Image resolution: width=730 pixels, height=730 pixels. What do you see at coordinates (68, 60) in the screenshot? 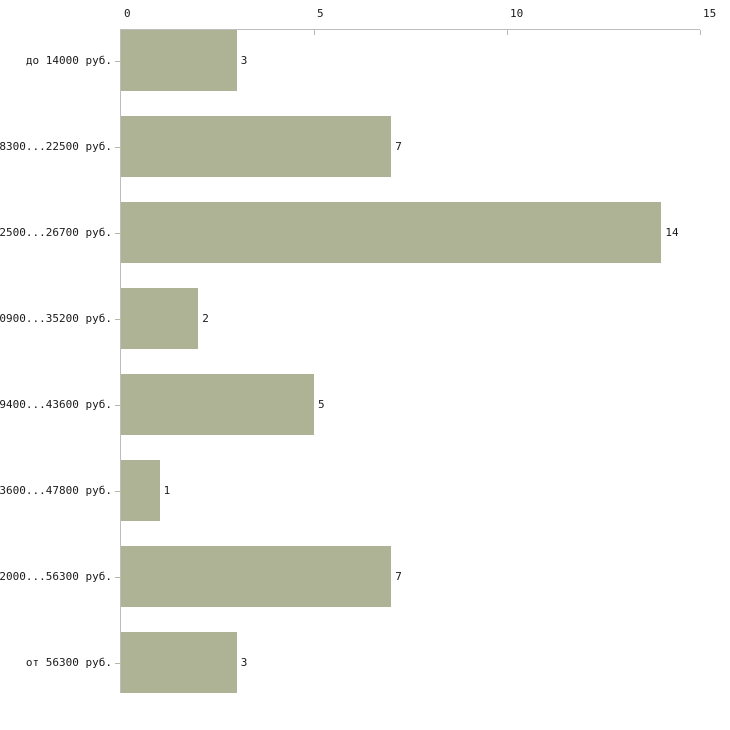
I see `category-axis-label: до 14000 руб.` at bounding box center [68, 60].